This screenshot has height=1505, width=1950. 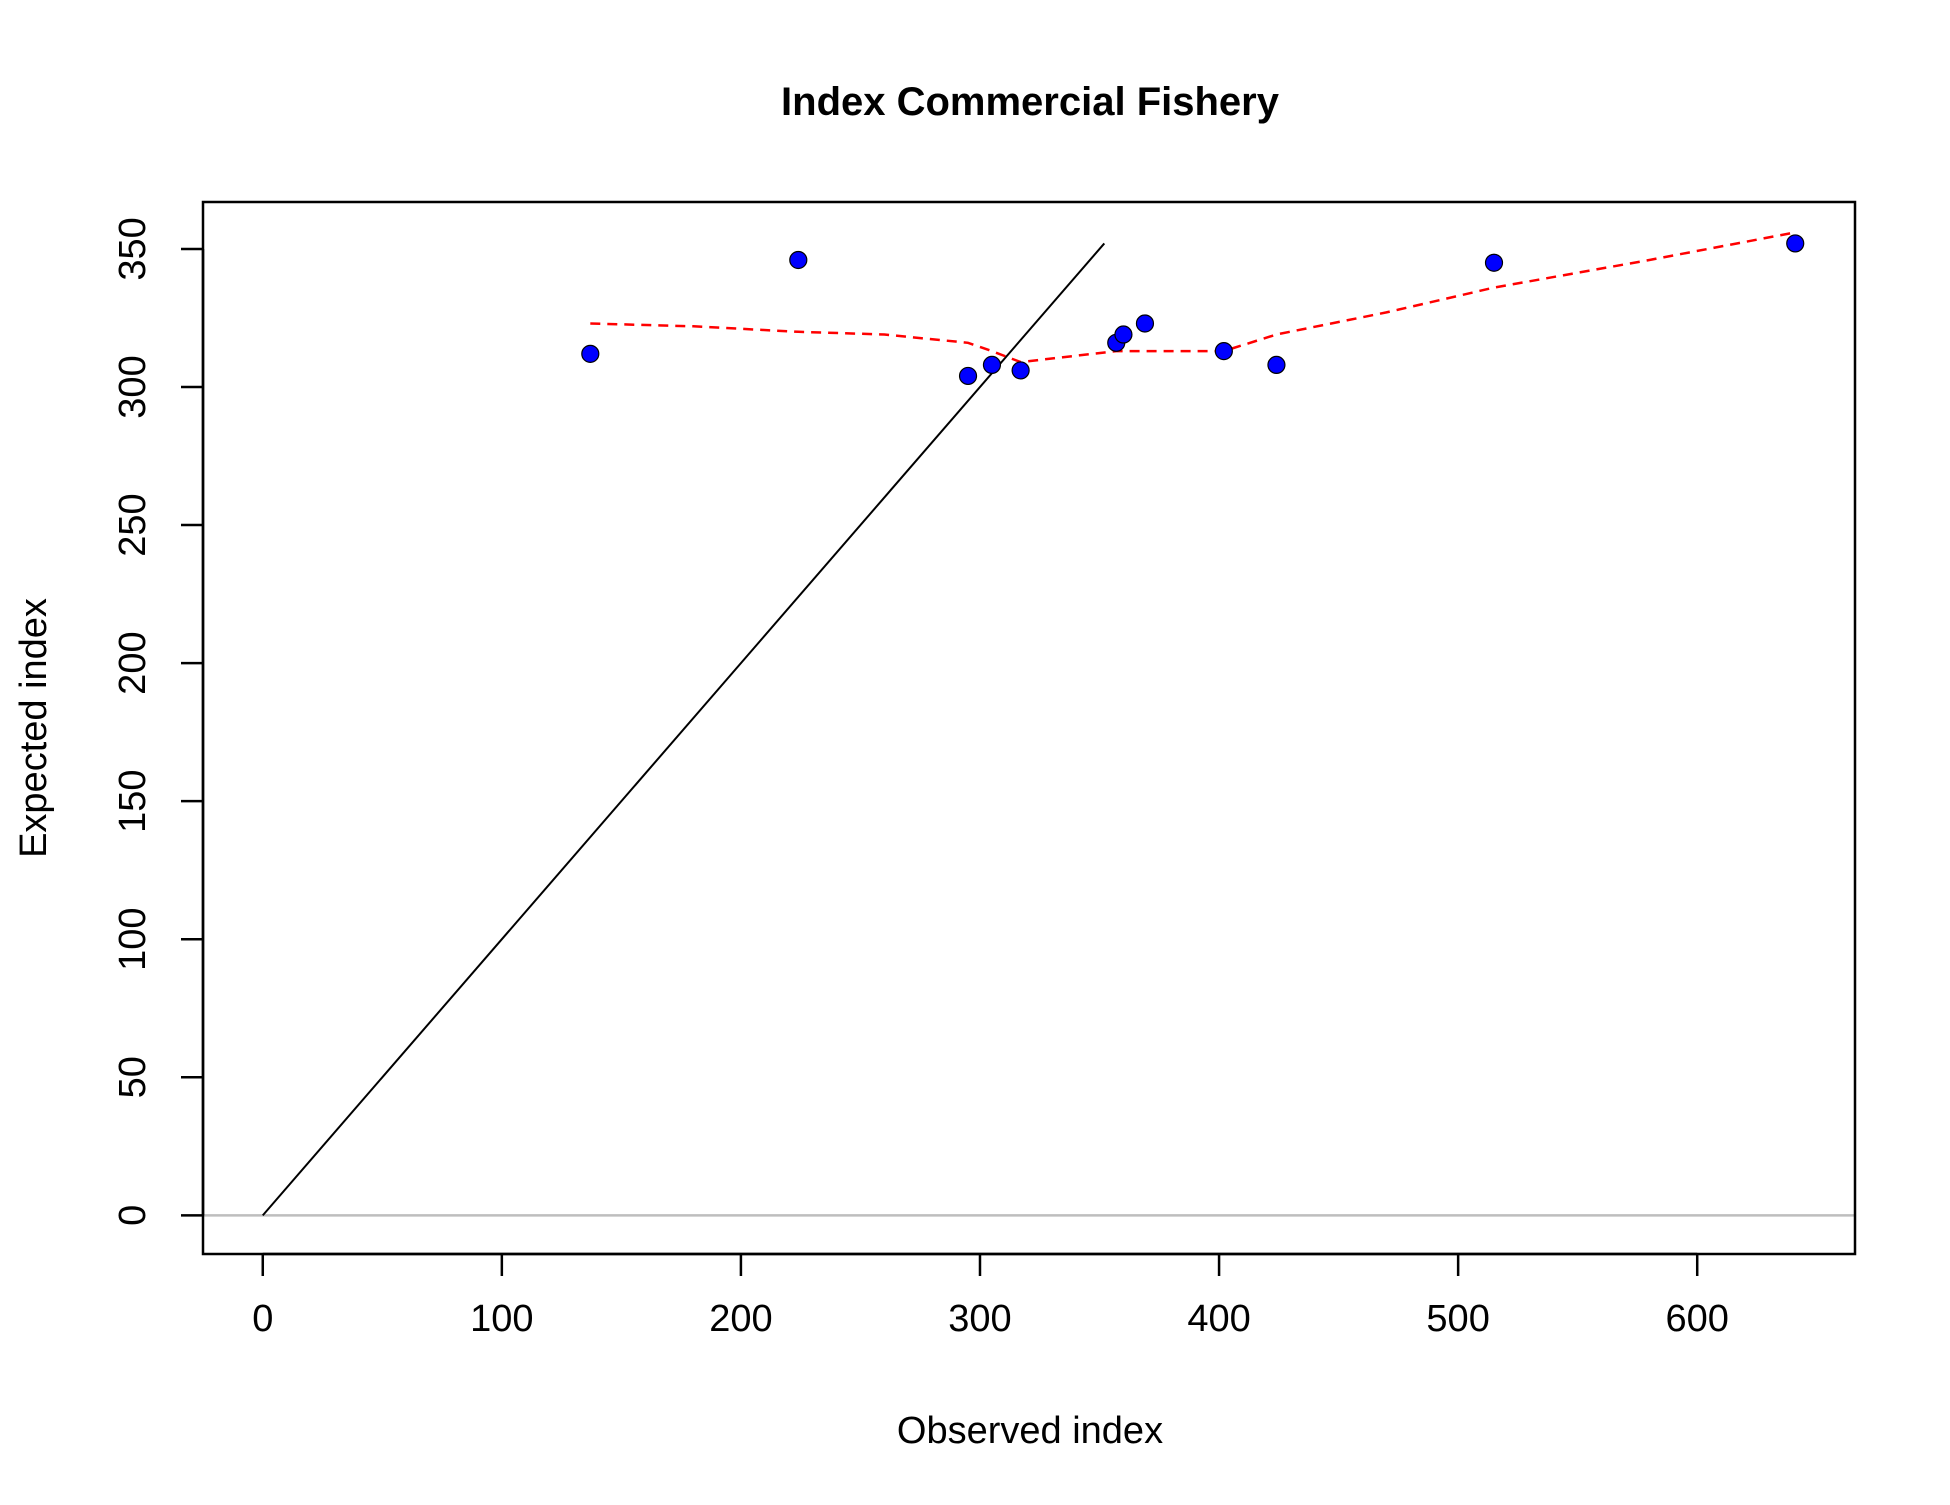 I want to click on y-tick-label: 50, so click(x=133, y=1077).